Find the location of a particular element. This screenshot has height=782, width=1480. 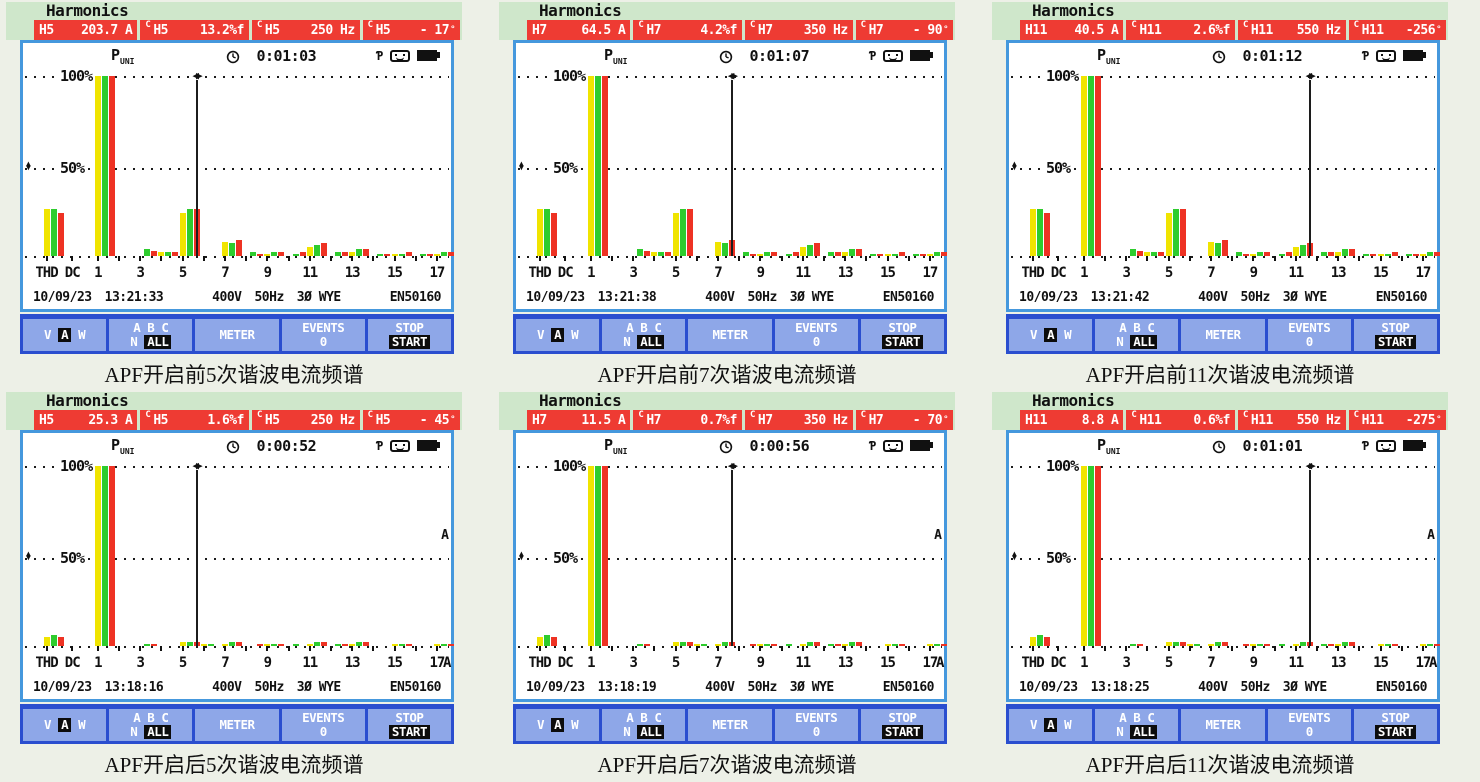

phase-config: 3Ø WYE is located at coordinates (1304, 687).